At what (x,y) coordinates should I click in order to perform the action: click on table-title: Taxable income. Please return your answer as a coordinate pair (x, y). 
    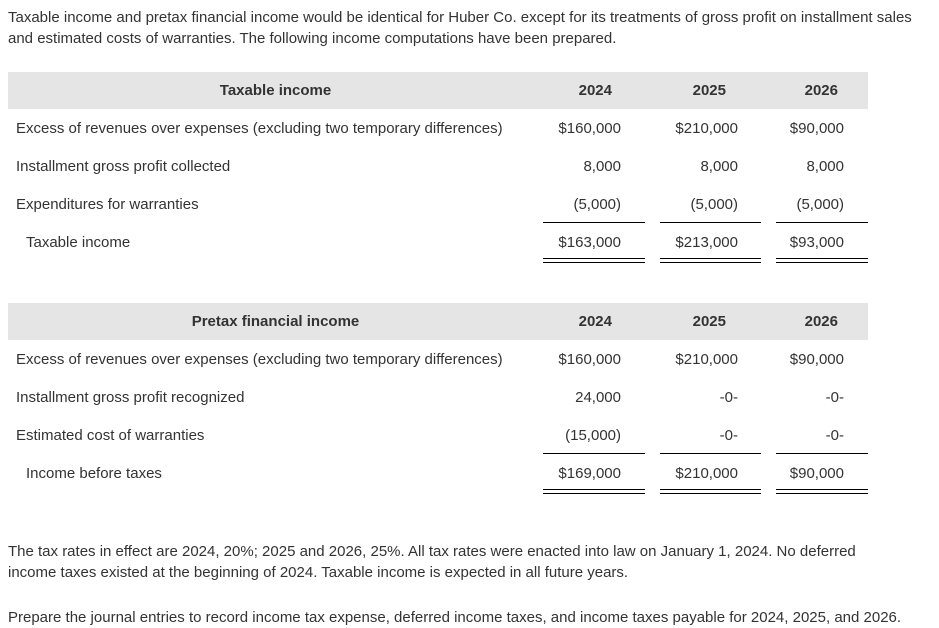
    Looking at the image, I should click on (275, 90).